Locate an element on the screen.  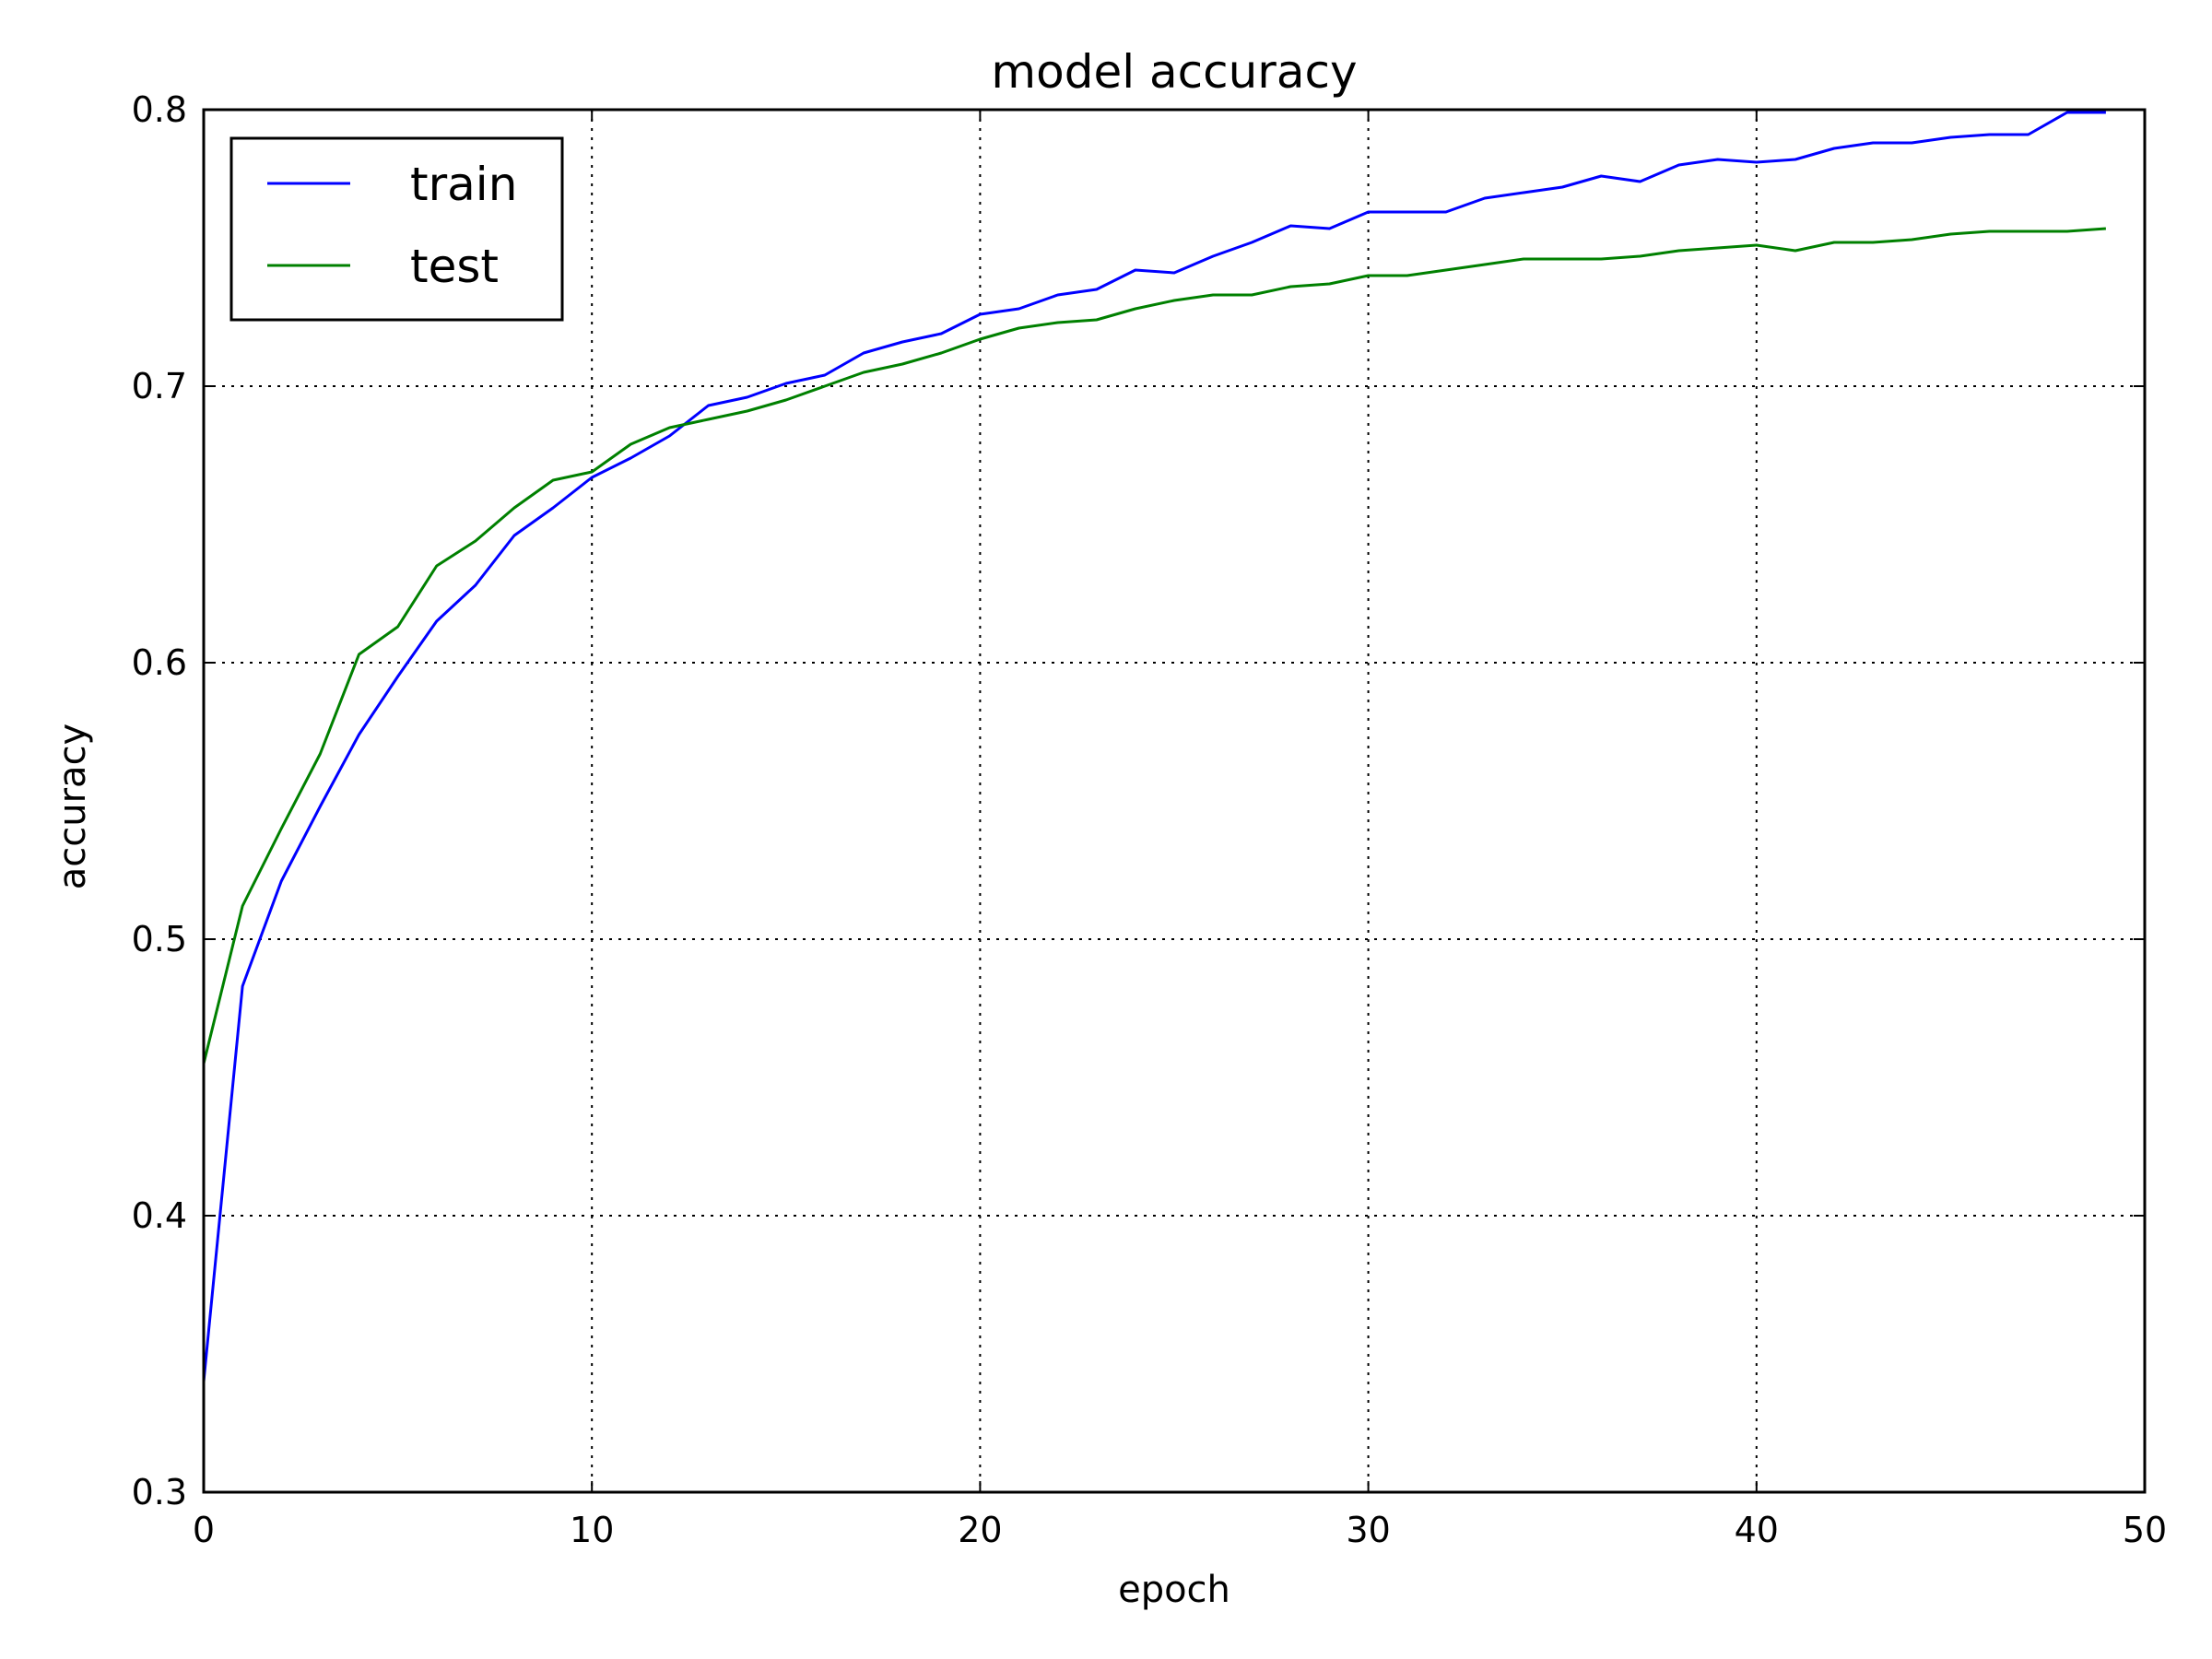
y-axis-title: accuracy is located at coordinates (73, 806).